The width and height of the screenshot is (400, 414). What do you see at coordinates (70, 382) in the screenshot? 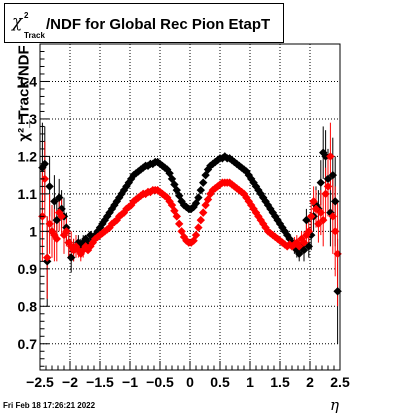
I see `x-tick-label: −2` at bounding box center [70, 382].